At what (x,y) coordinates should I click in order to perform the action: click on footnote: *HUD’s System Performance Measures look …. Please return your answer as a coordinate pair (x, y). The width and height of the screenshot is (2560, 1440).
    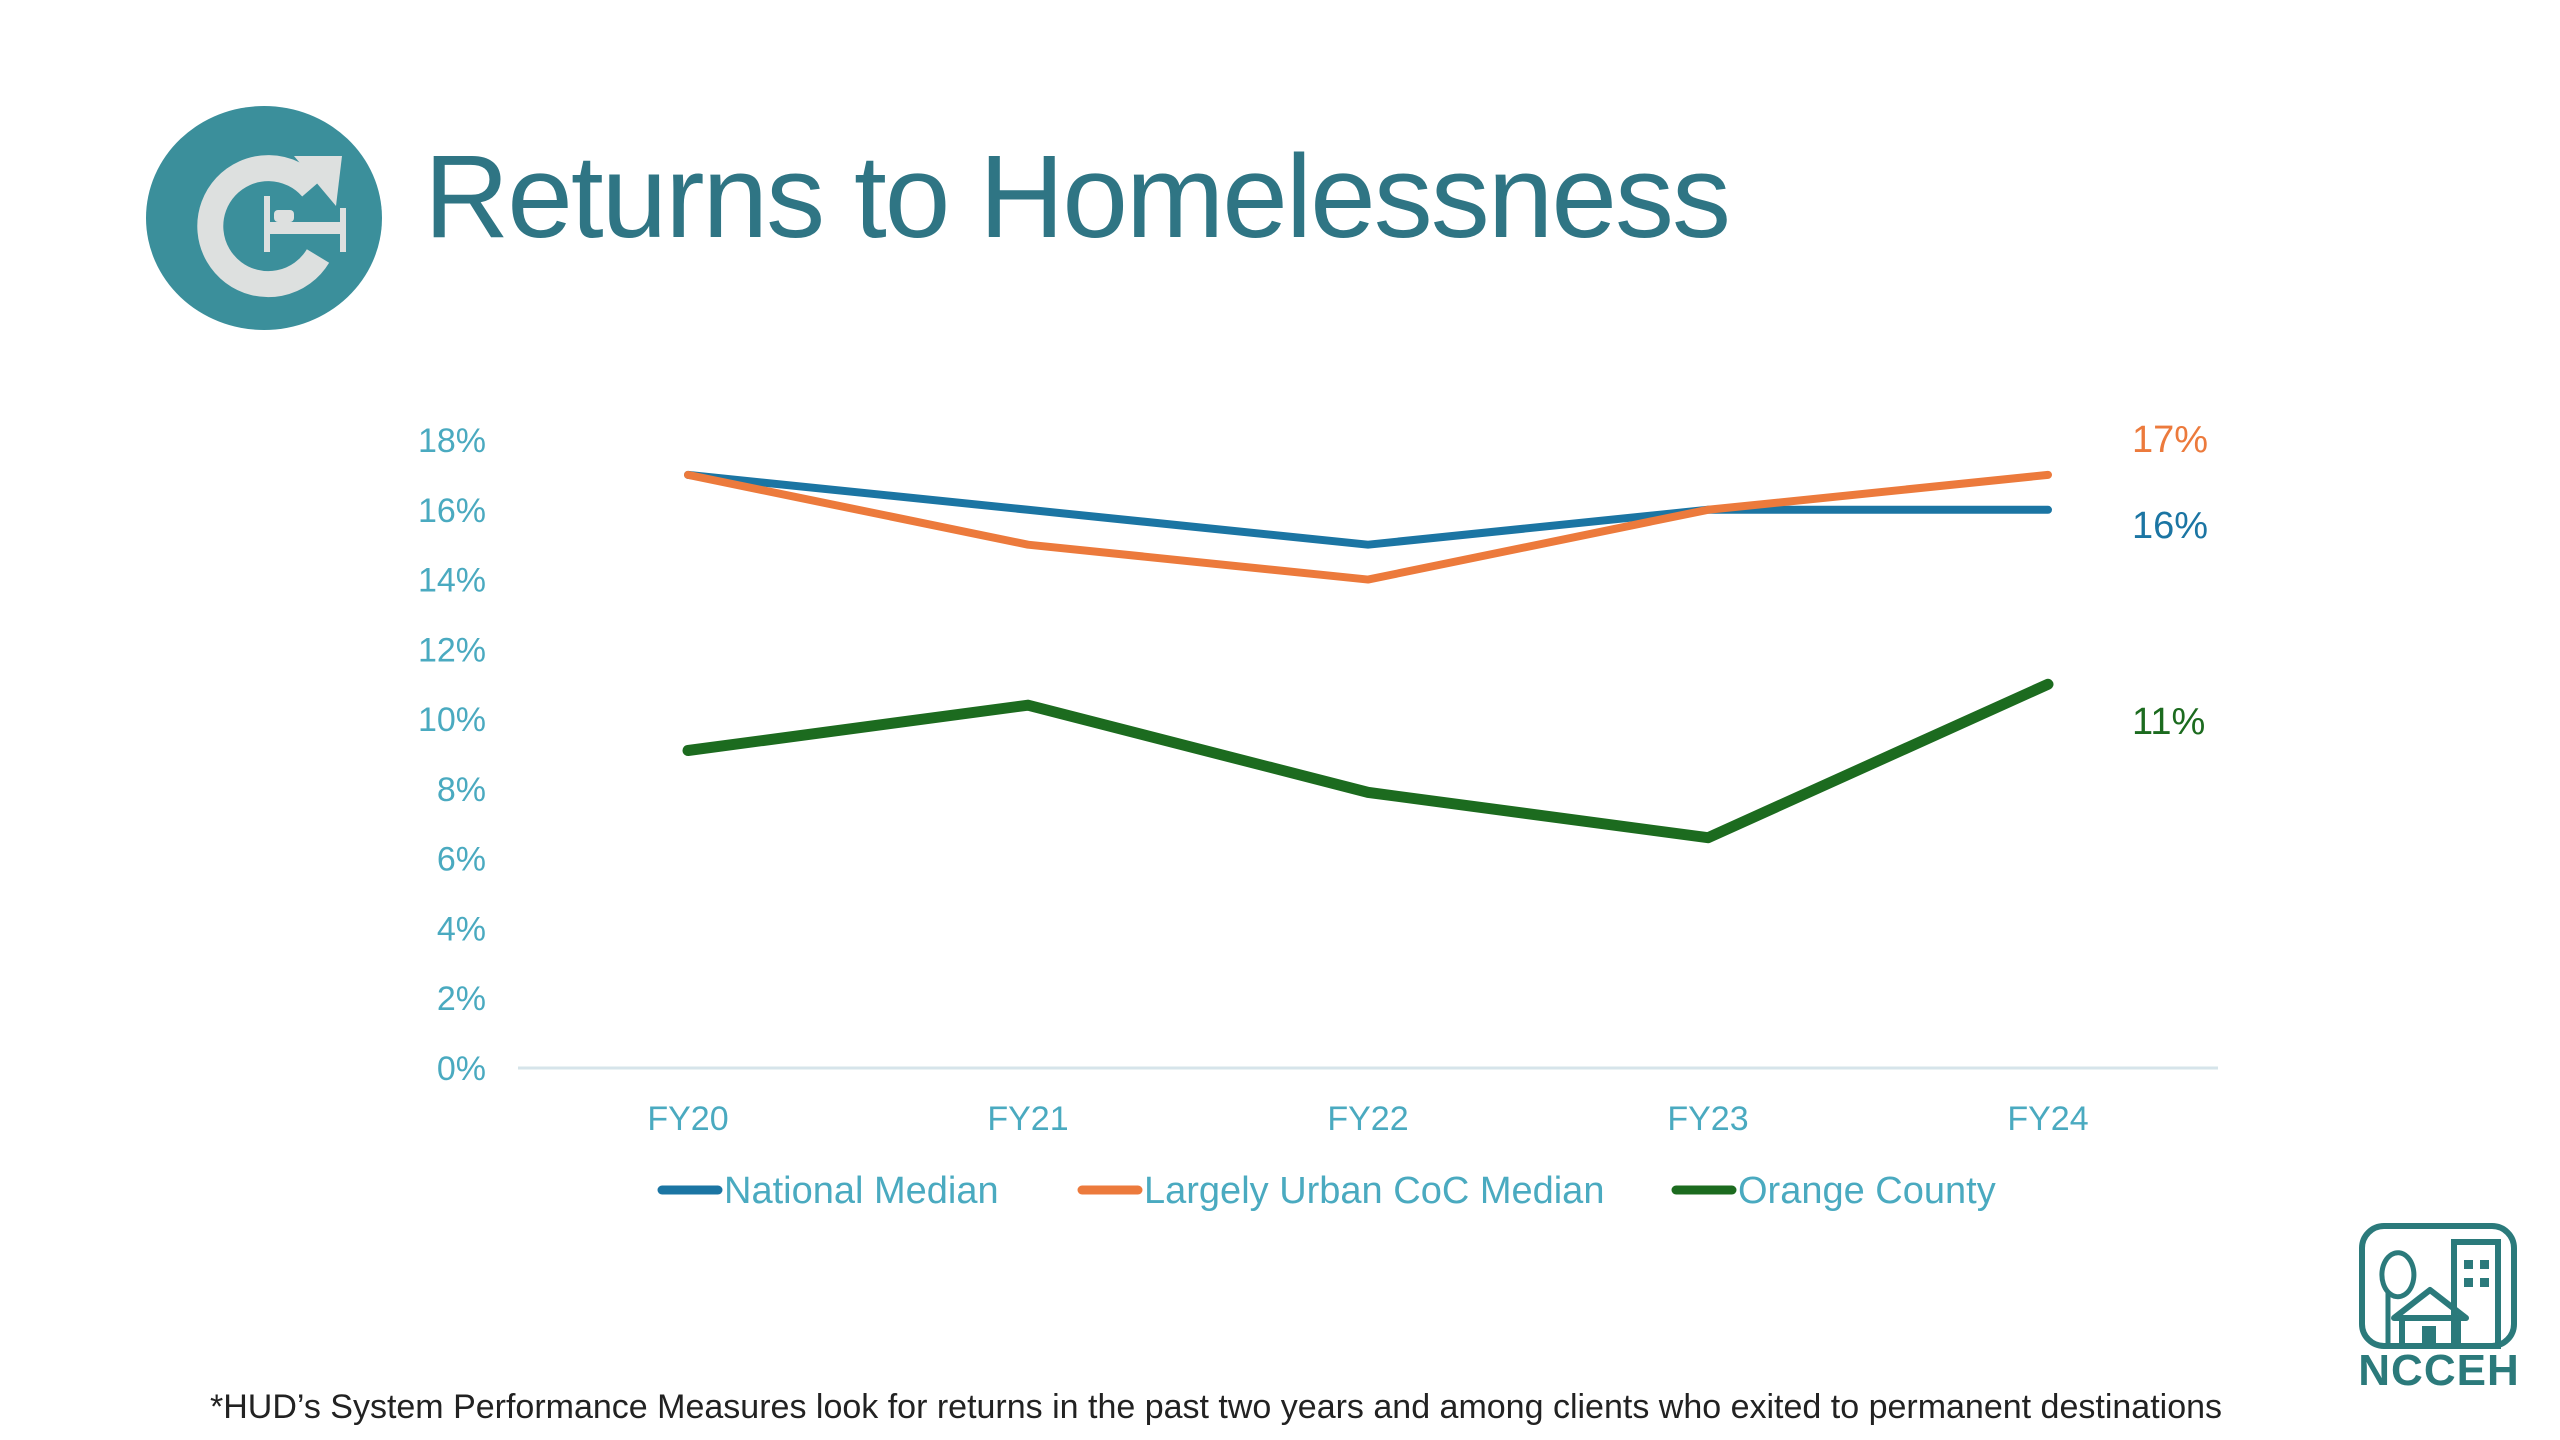
    Looking at the image, I should click on (1216, 1407).